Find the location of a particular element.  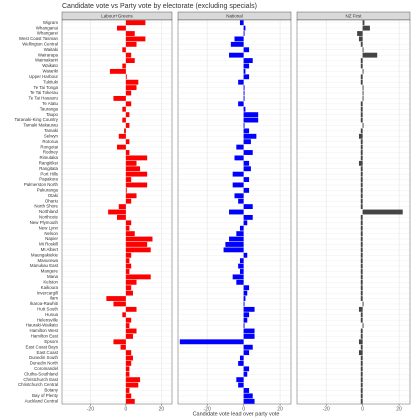

y-tick-label: West Coast Tasman is located at coordinates (39, 38).